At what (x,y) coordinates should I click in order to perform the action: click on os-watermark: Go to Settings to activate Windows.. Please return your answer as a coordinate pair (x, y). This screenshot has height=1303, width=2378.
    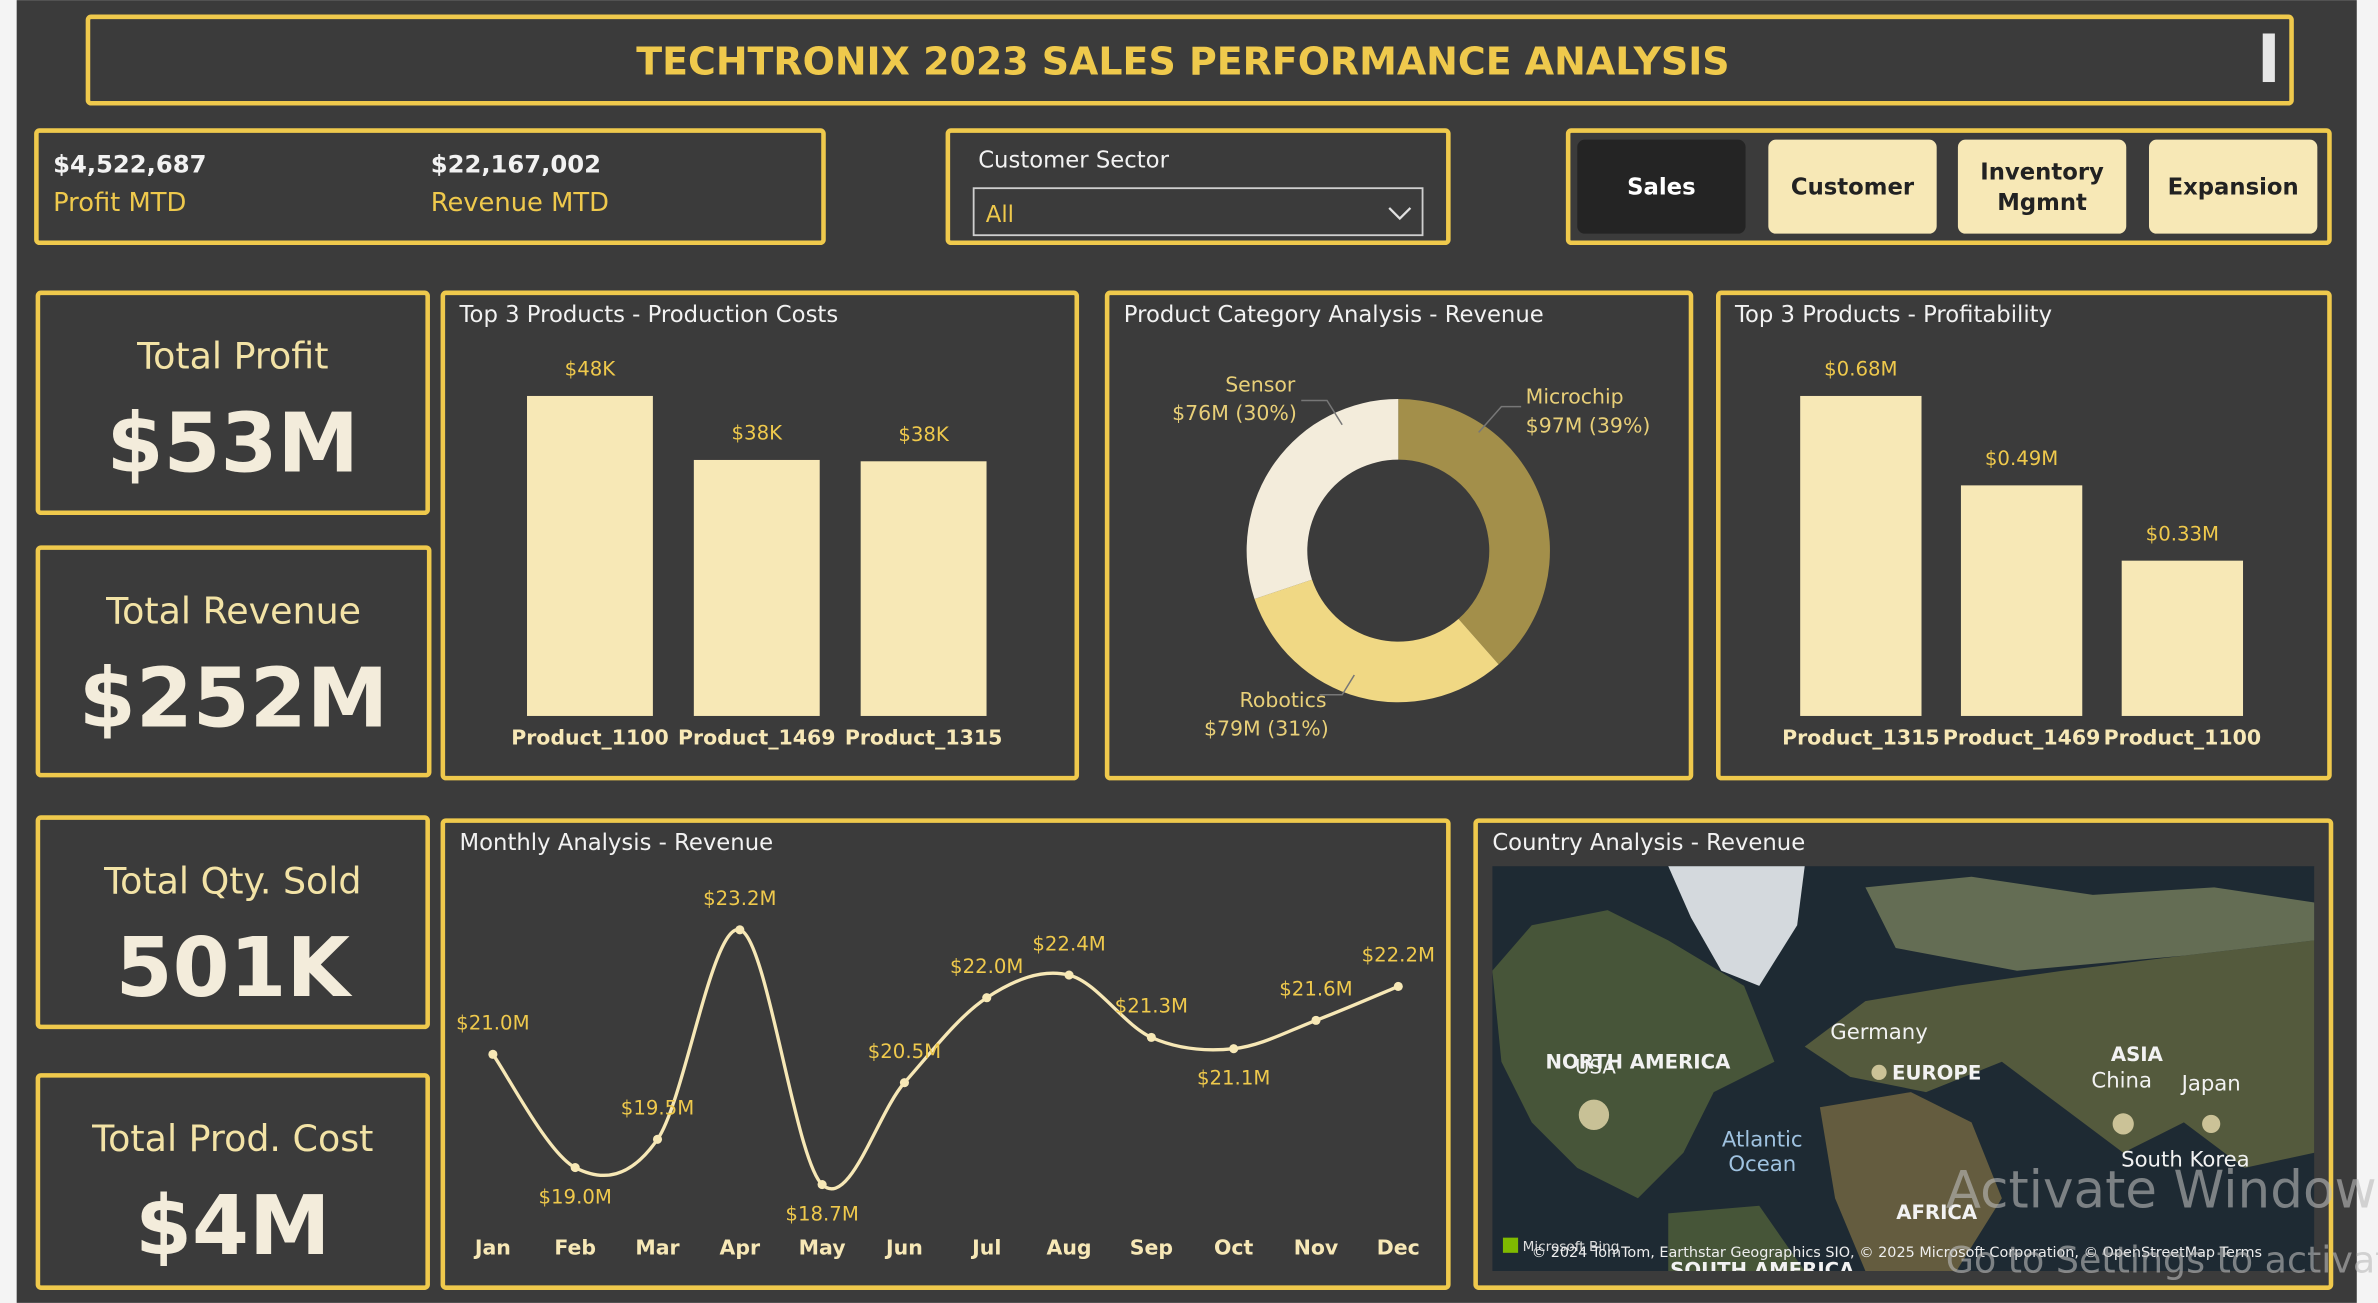
    Looking at the image, I should click on (2162, 1259).